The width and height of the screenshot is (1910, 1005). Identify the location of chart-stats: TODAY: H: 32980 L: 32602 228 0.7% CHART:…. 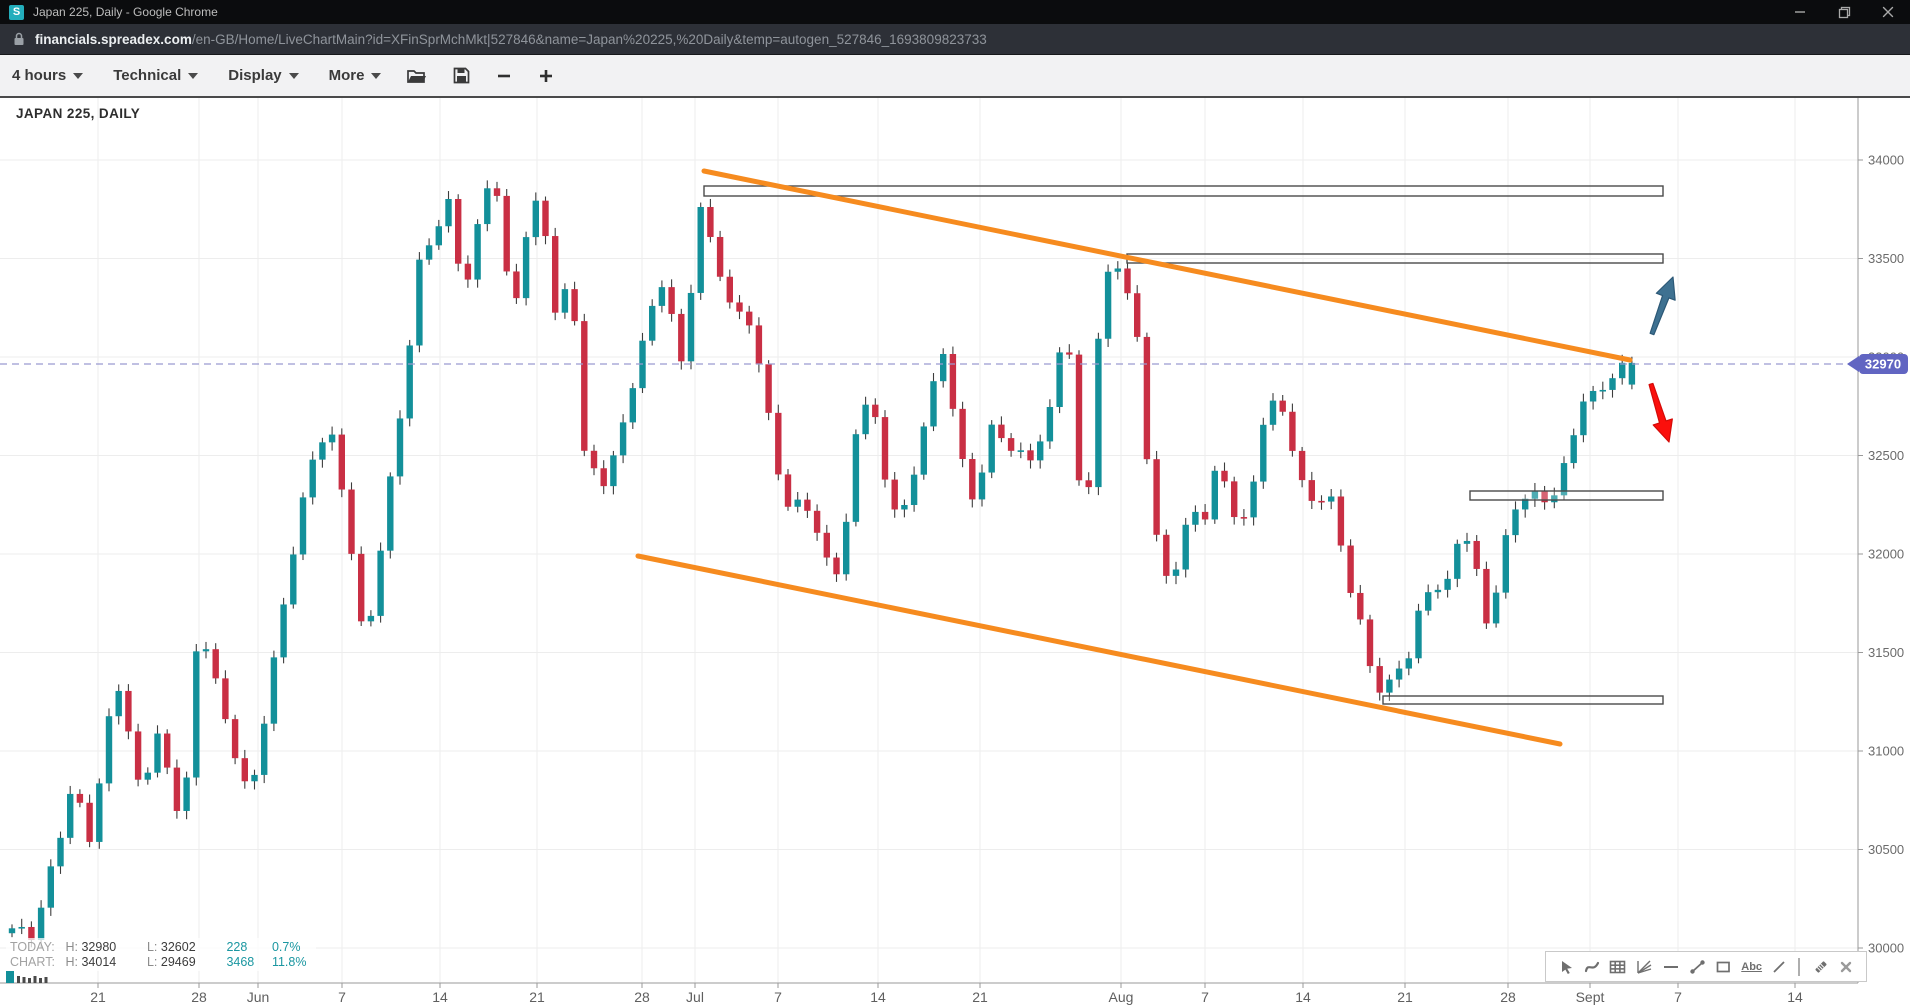
(161, 954).